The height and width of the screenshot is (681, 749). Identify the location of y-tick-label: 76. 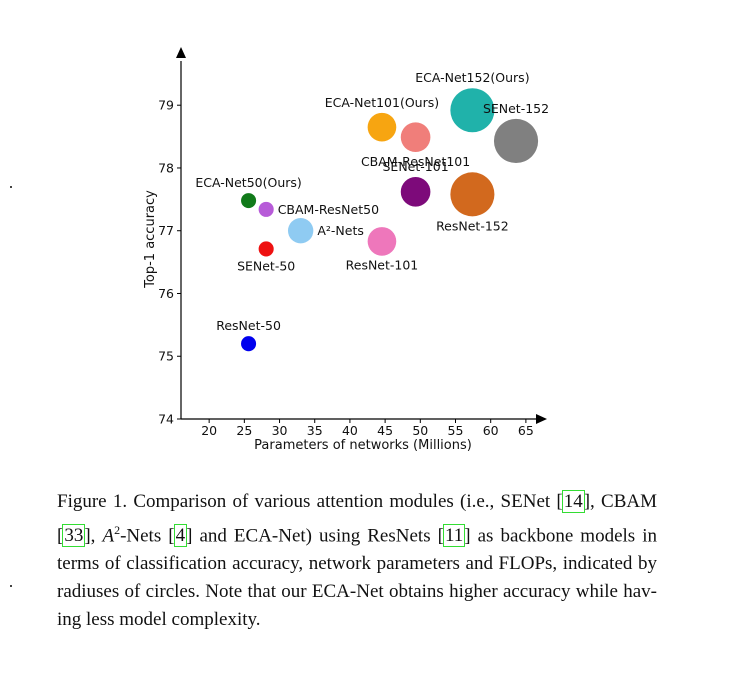
(166, 293).